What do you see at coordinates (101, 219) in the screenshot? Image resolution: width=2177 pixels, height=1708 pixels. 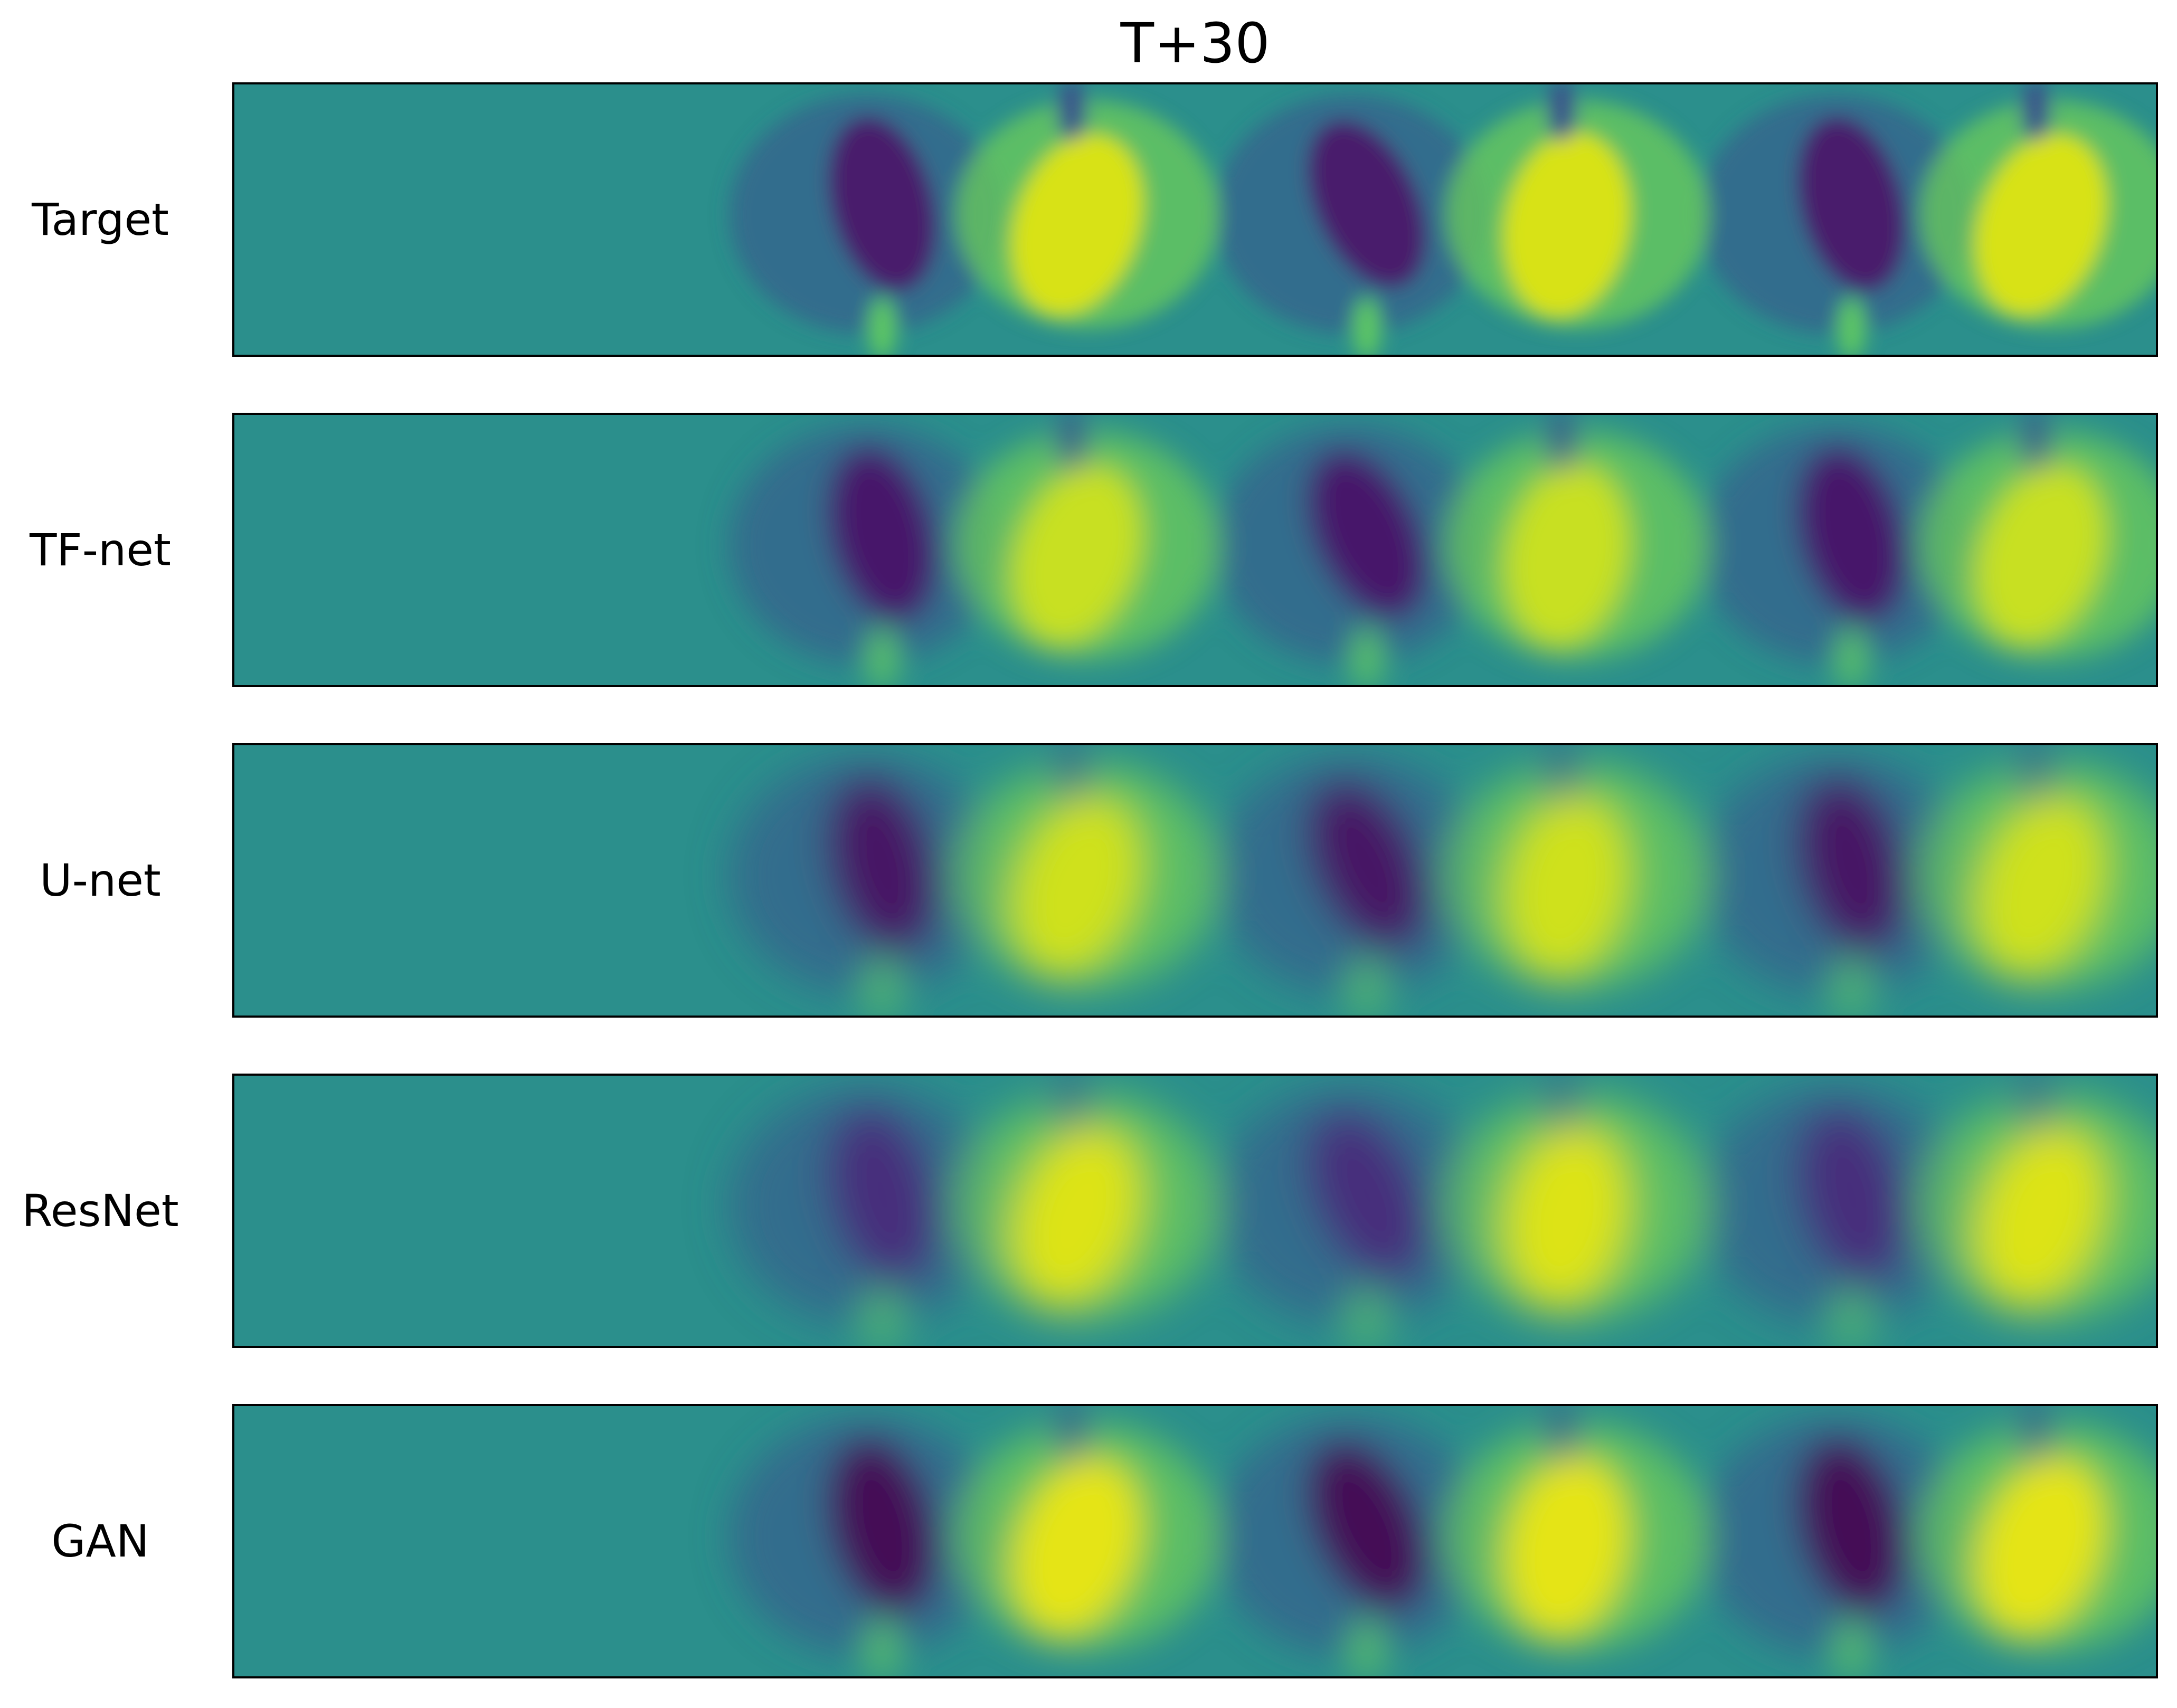 I see `row-label: Target` at bounding box center [101, 219].